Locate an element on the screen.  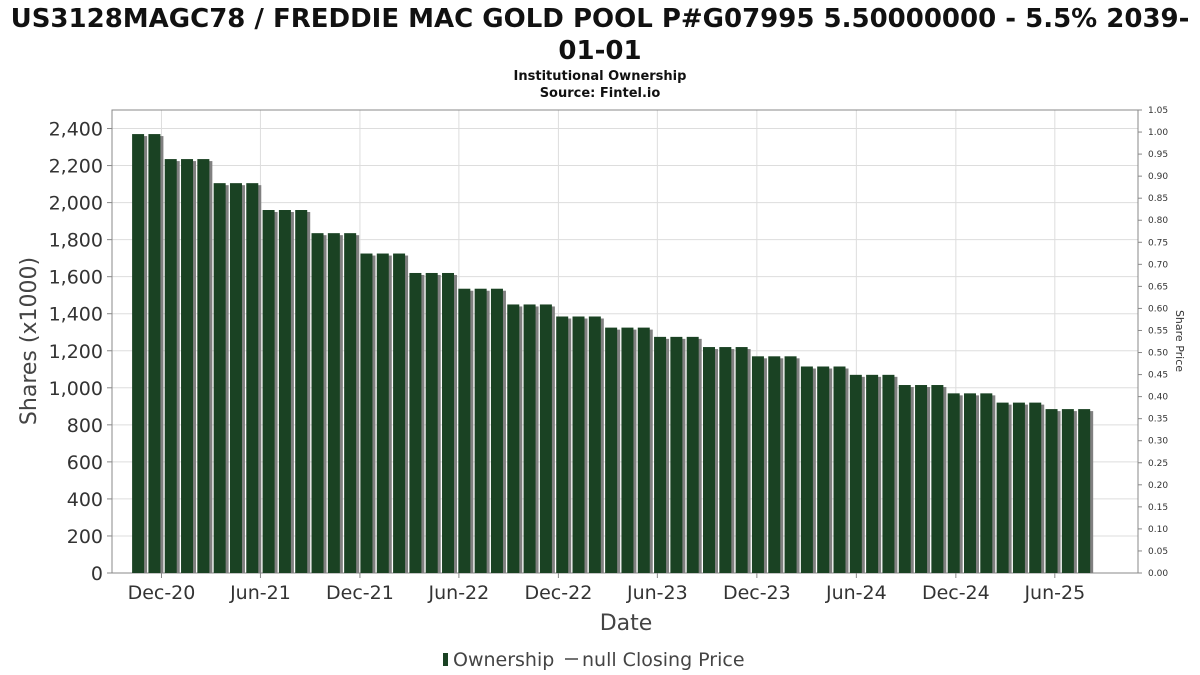
y-tick-label: 1,200 is located at coordinates (76, 352).